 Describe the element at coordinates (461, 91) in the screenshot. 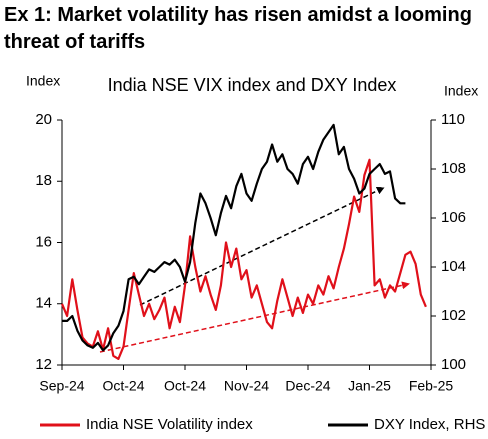

I see `y2-axis-label: Index` at that location.